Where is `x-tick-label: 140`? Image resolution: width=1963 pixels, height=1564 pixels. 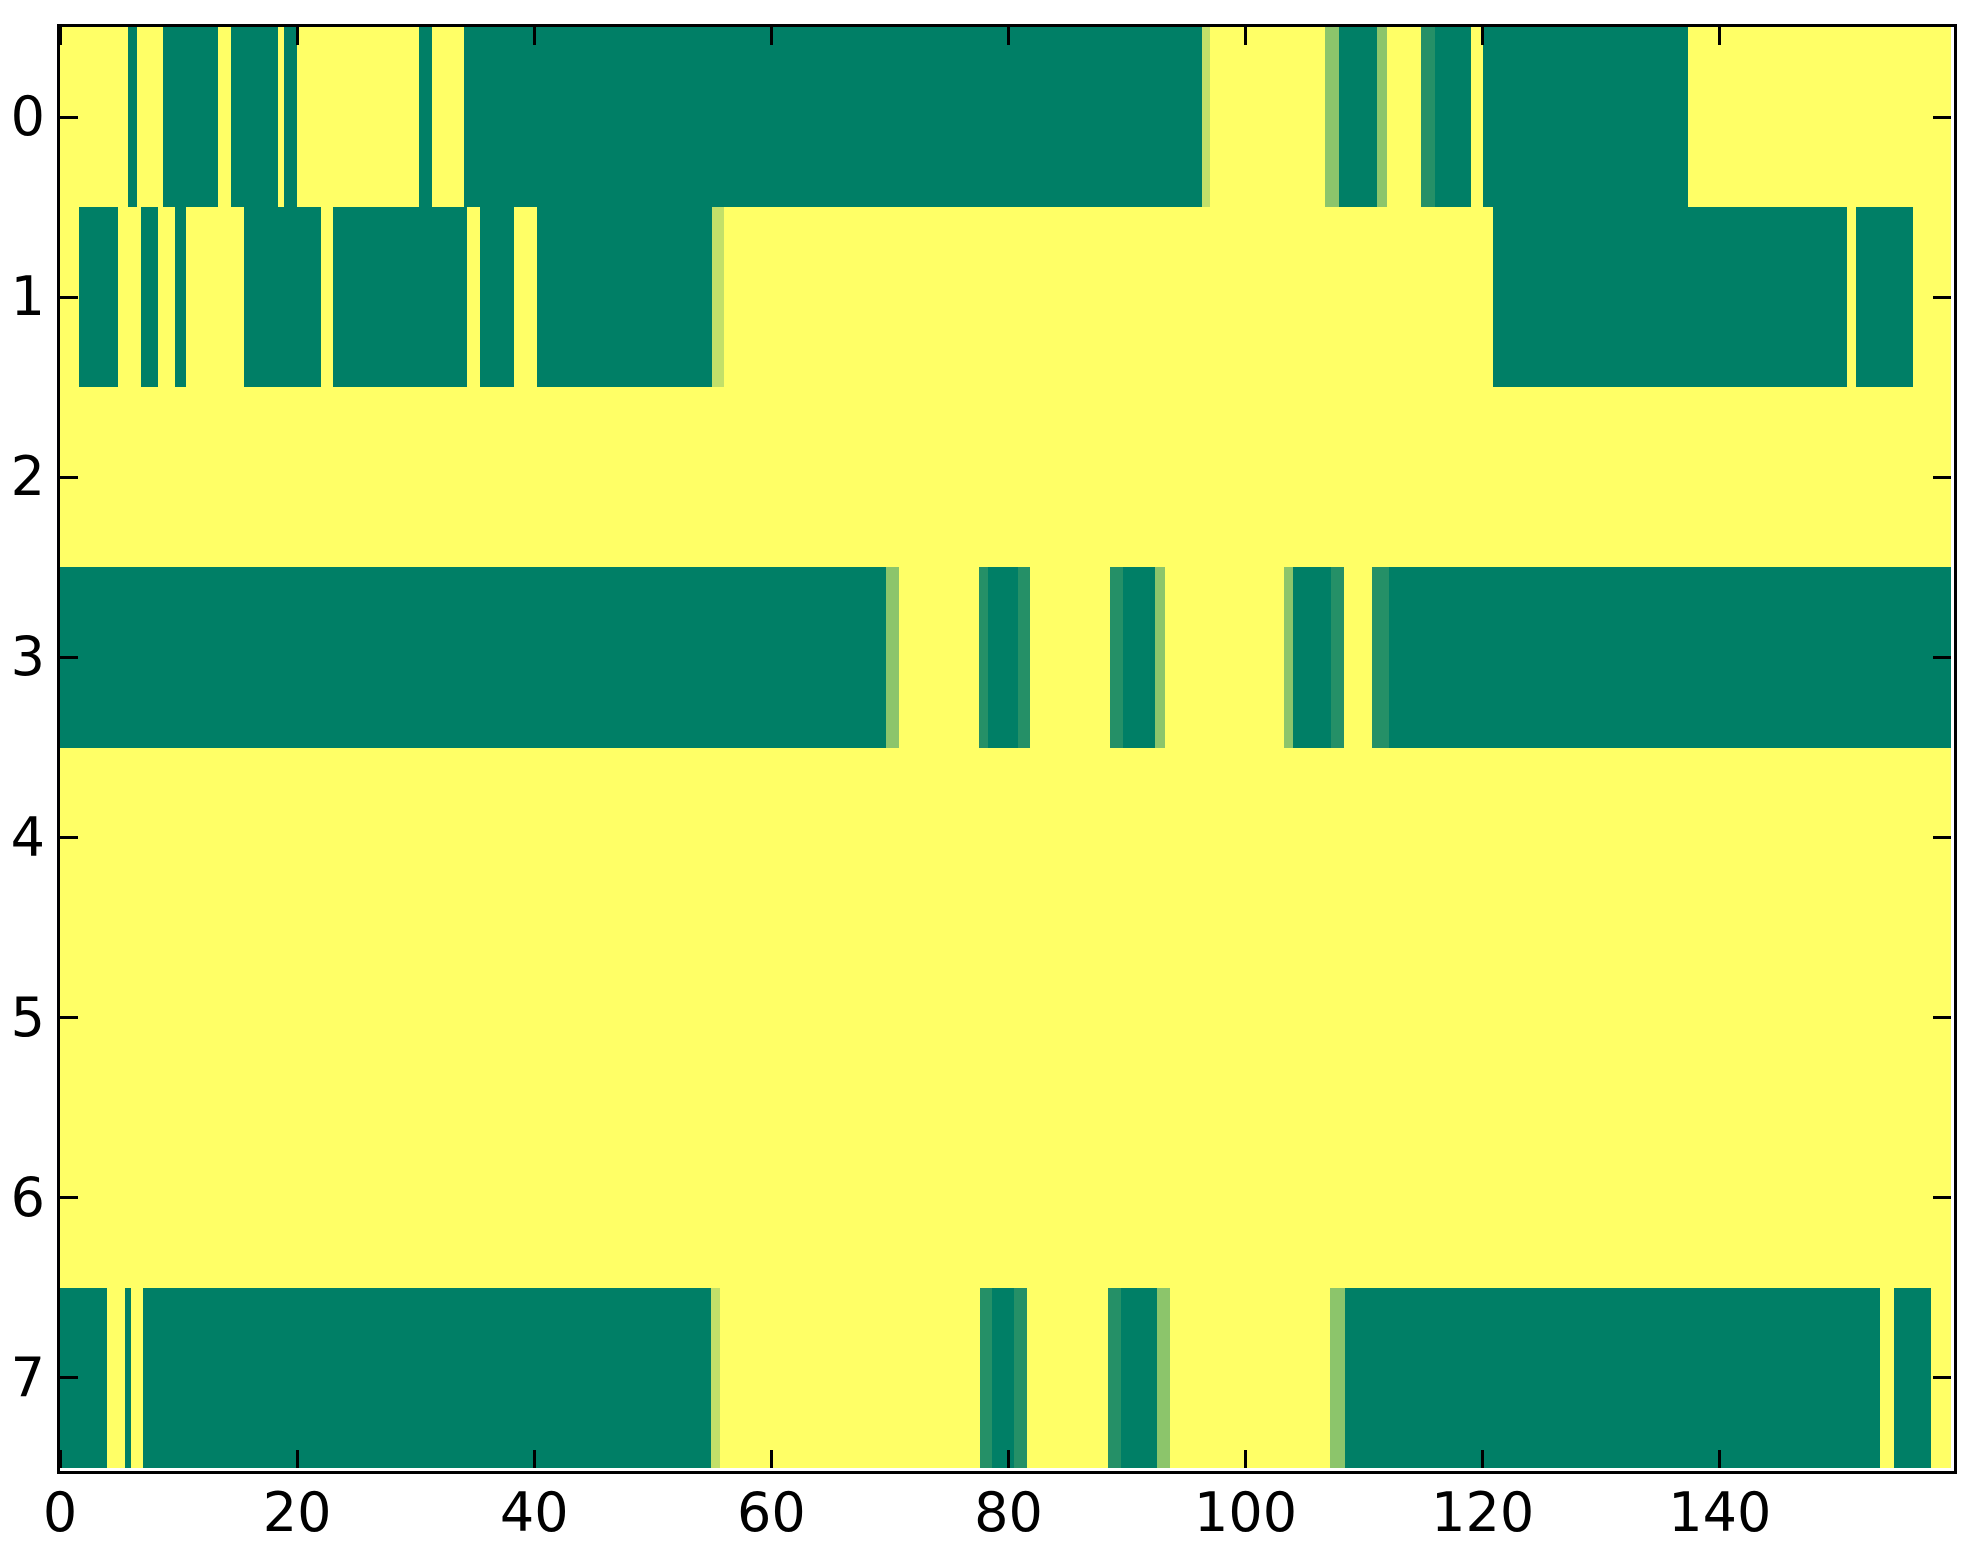
x-tick-label: 140 is located at coordinates (1720, 1512).